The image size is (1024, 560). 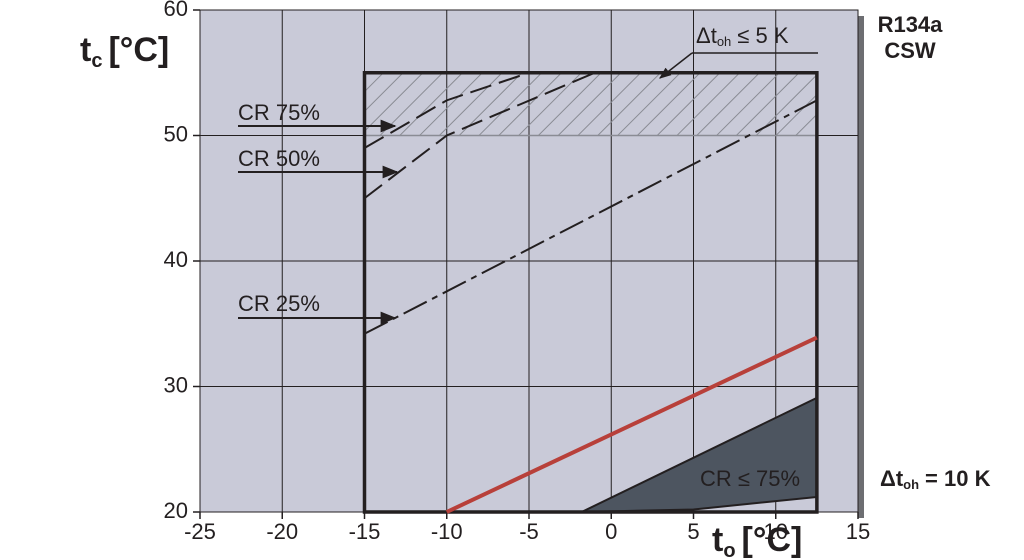 What do you see at coordinates (911, 24) in the screenshot?
I see `chart-title: R134a` at bounding box center [911, 24].